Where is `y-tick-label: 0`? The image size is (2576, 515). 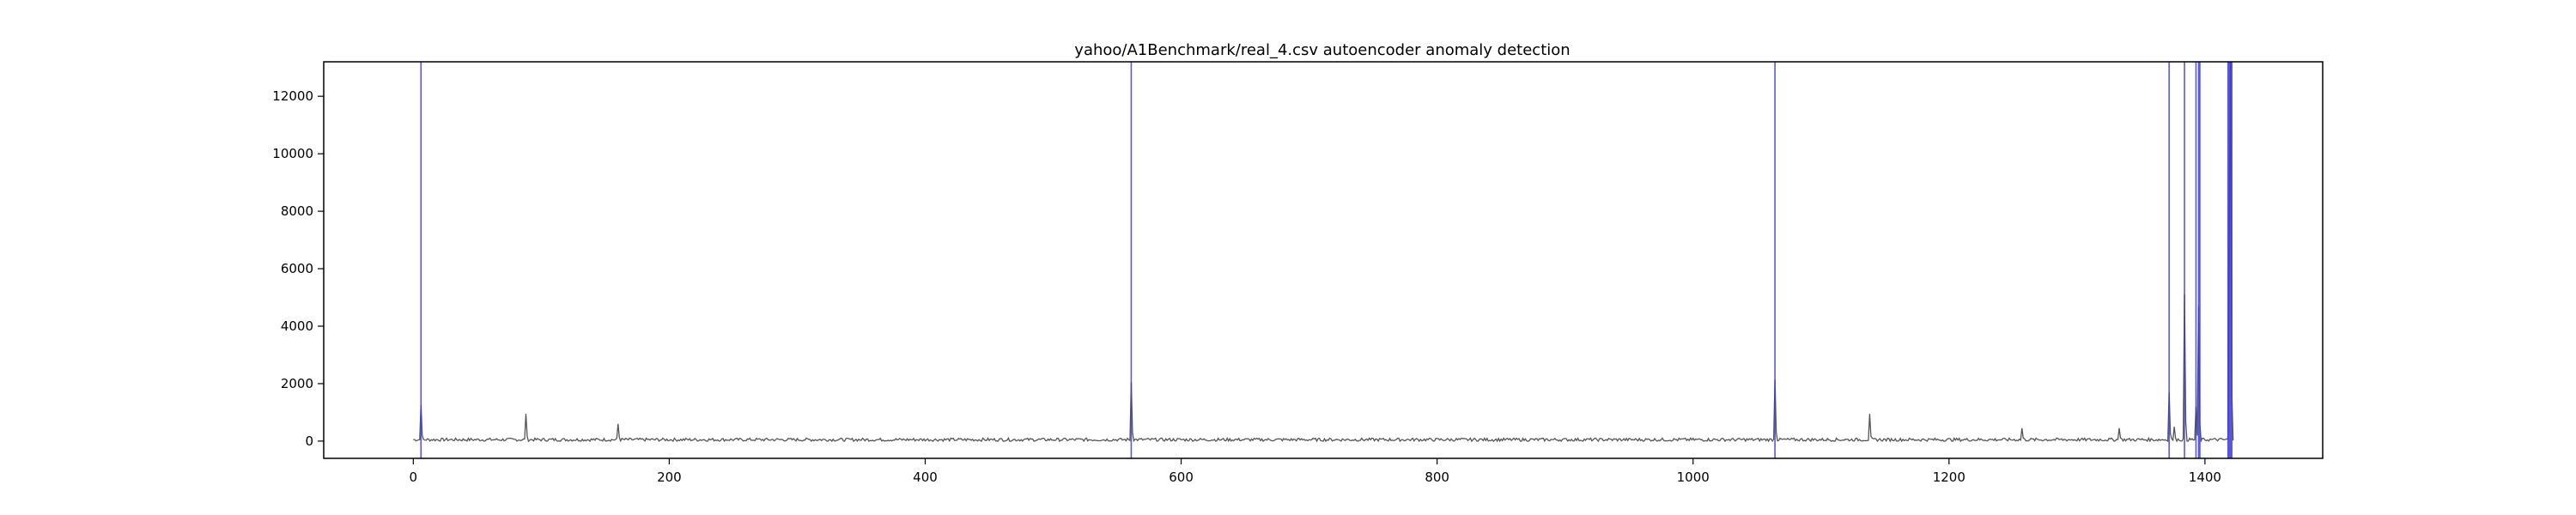 y-tick-label: 0 is located at coordinates (309, 441).